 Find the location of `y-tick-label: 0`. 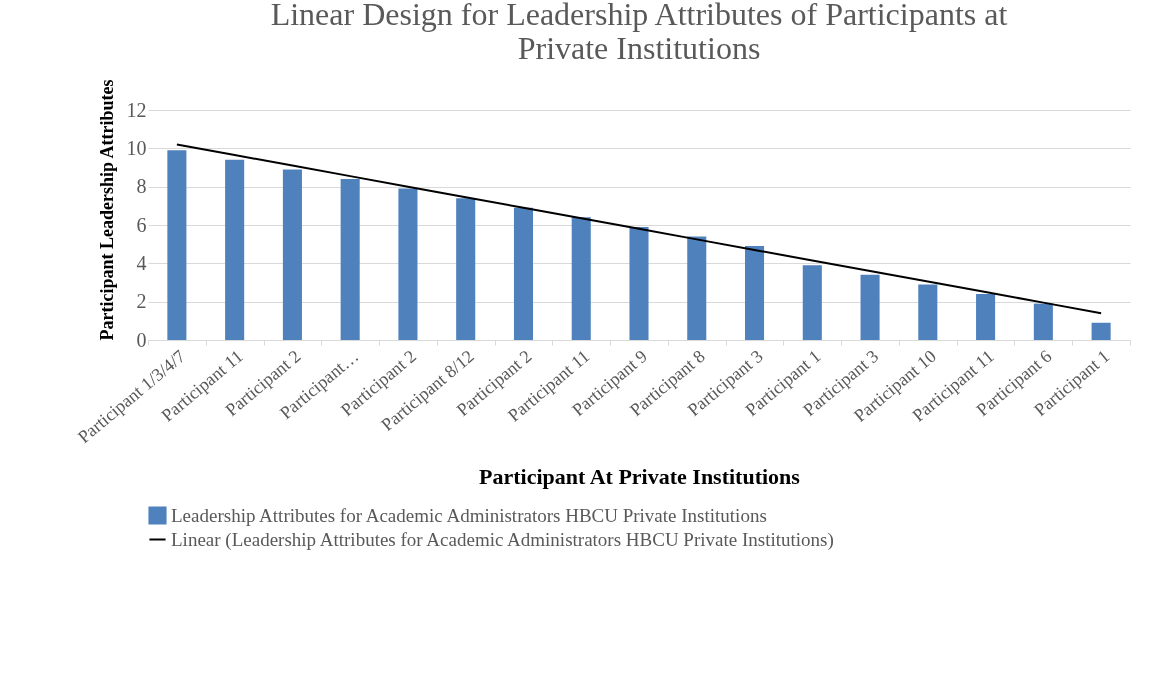

y-tick-label: 0 is located at coordinates (141, 339).